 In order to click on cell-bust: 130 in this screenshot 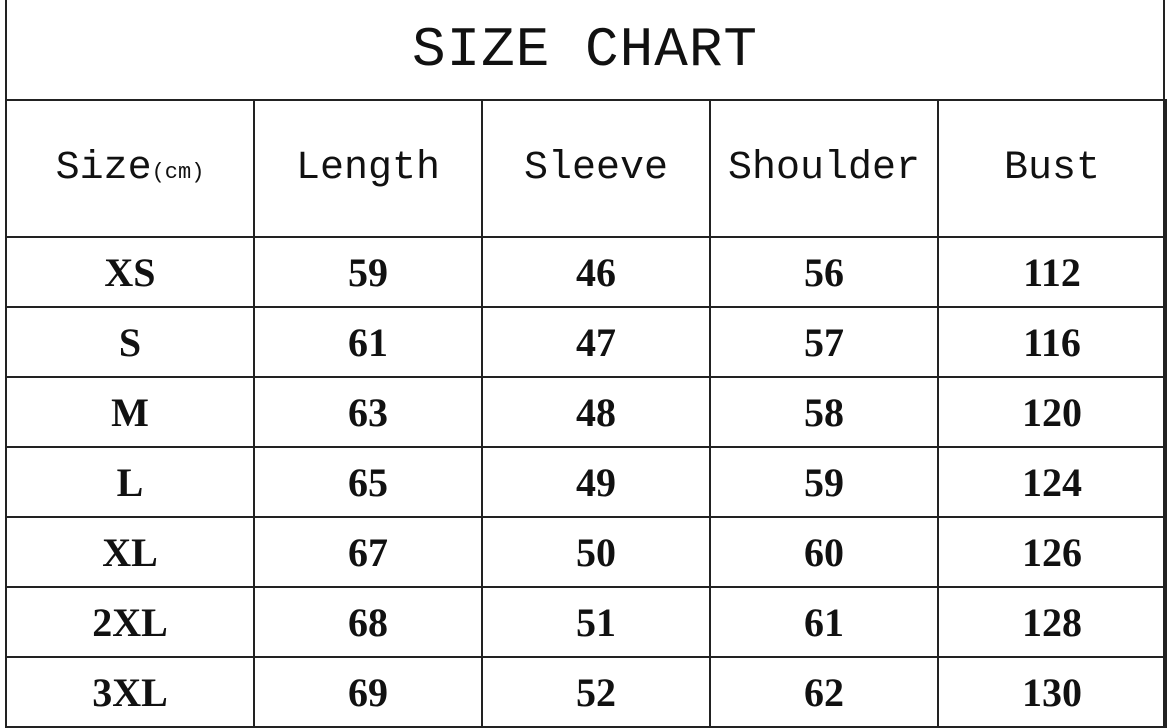, I will do `click(1052, 692)`.